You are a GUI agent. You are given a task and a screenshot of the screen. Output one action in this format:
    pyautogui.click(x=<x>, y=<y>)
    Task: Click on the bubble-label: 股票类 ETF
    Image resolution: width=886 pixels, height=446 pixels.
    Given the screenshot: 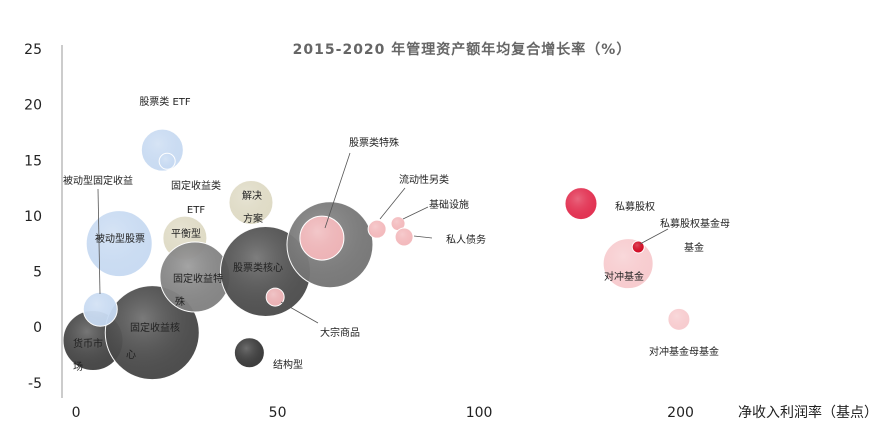 What is the action you would take?
    pyautogui.click(x=165, y=101)
    